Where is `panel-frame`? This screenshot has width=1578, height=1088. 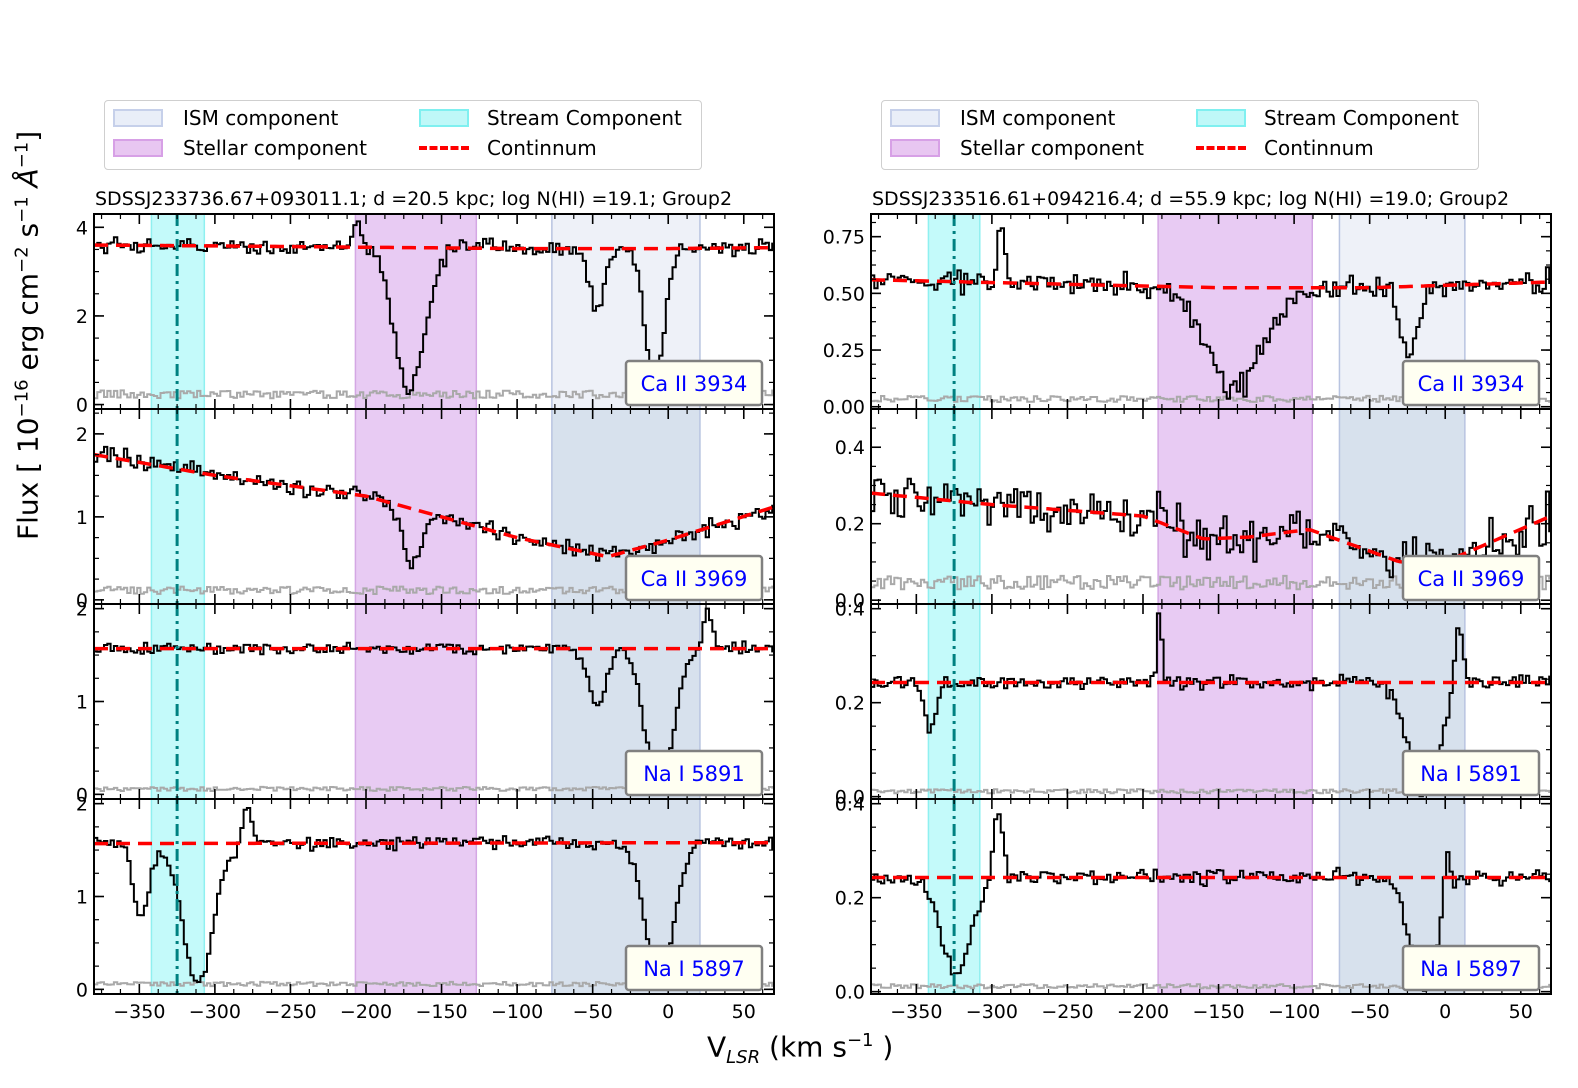 panel-frame is located at coordinates (1211, 896).